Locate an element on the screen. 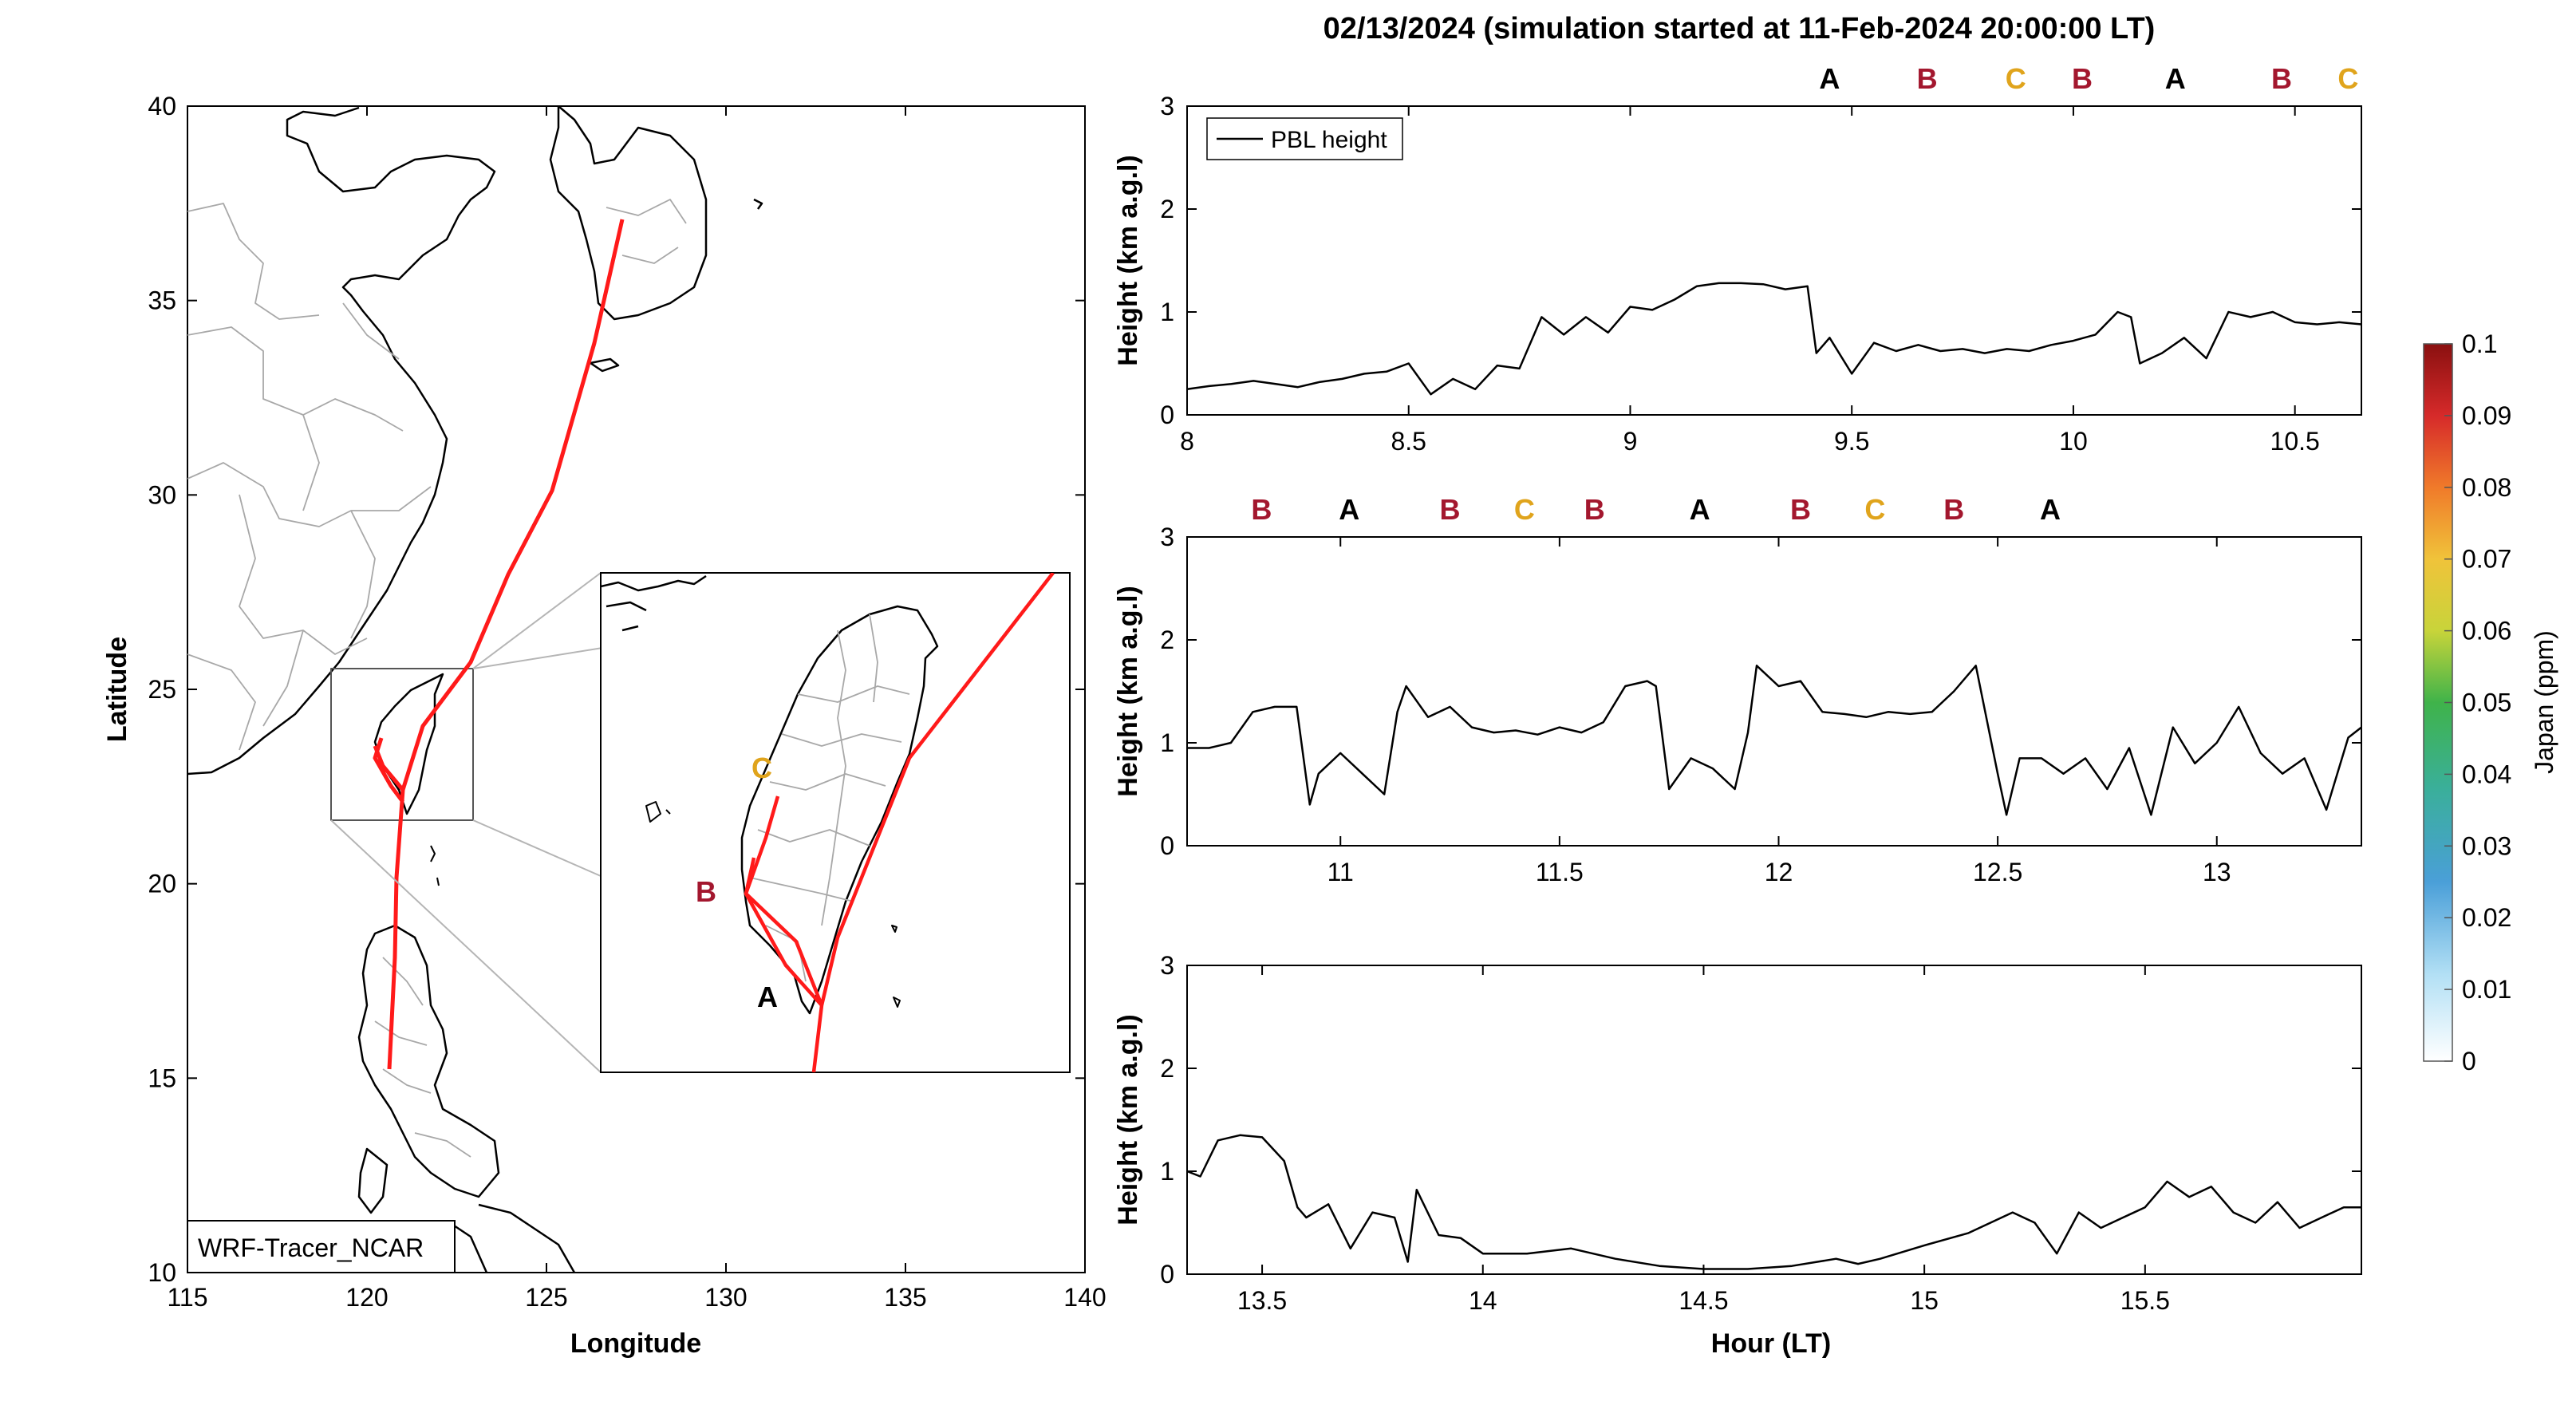  pbl-x-tick-label: 12.5 is located at coordinates (1998, 872).